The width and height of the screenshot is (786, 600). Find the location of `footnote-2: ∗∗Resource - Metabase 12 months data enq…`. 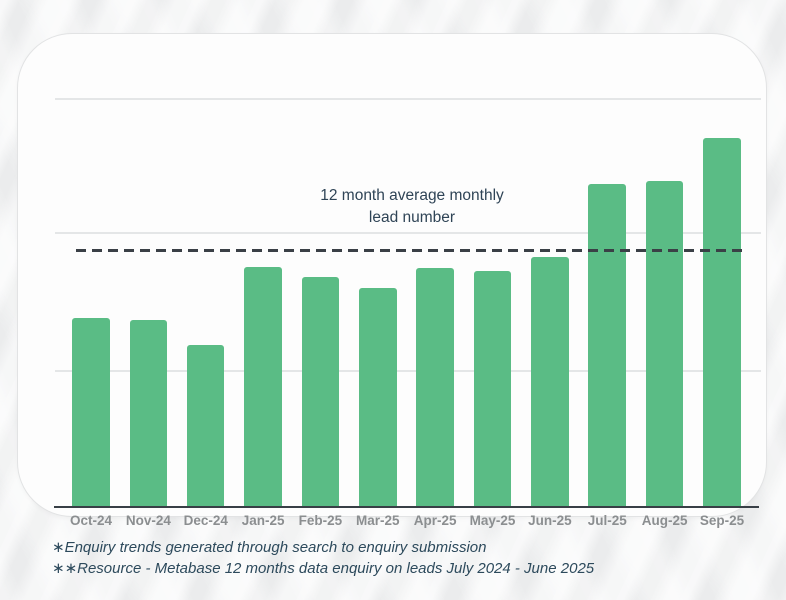

footnote-2: ∗∗Resource - Metabase 12 months data enq… is located at coordinates (323, 568).